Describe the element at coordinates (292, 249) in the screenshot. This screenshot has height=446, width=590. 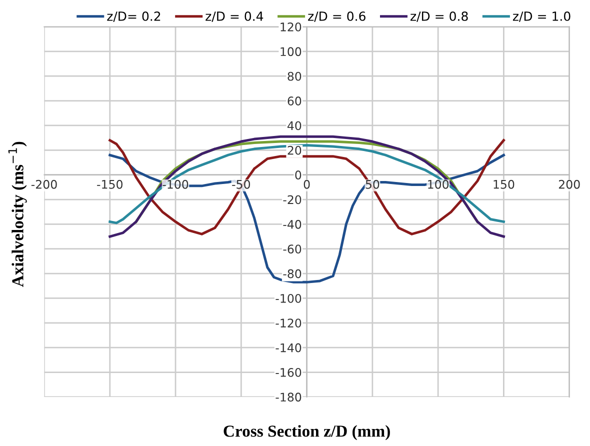
I see `y-tick-label: -60` at that location.